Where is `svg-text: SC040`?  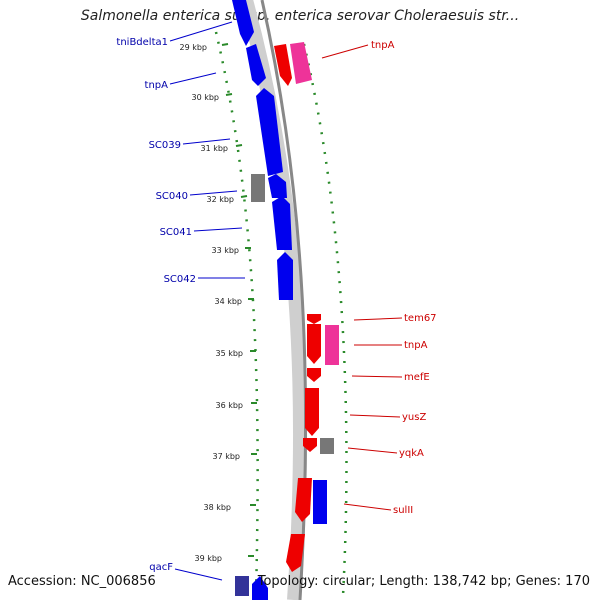 svg-text: SC040 is located at coordinates (172, 196).